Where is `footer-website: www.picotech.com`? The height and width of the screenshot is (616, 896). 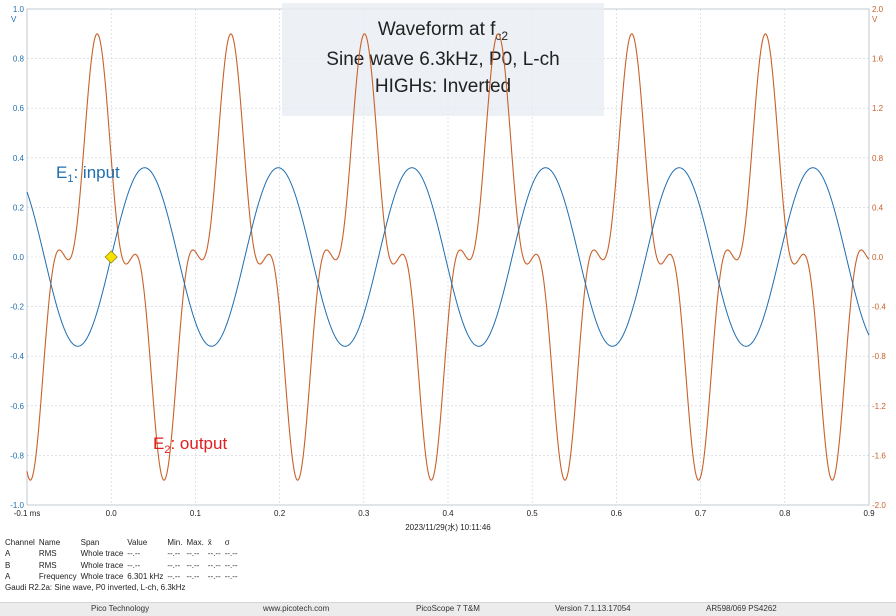 footer-website: www.picotech.com is located at coordinates (296, 608).